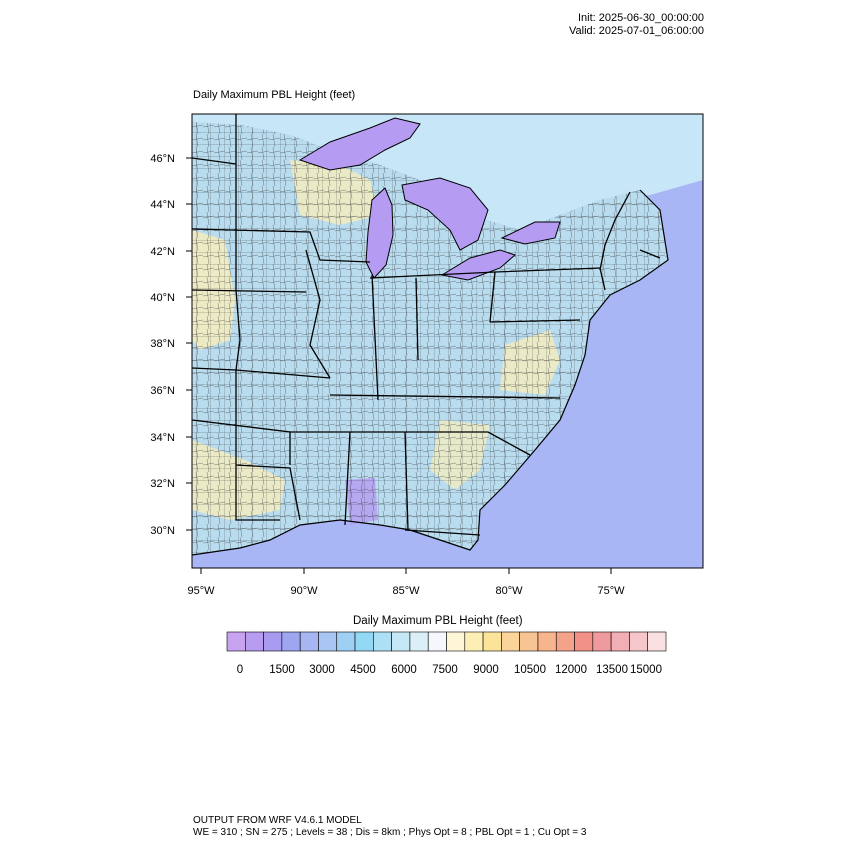  I want to click on lake-michigan, so click(379, 233).